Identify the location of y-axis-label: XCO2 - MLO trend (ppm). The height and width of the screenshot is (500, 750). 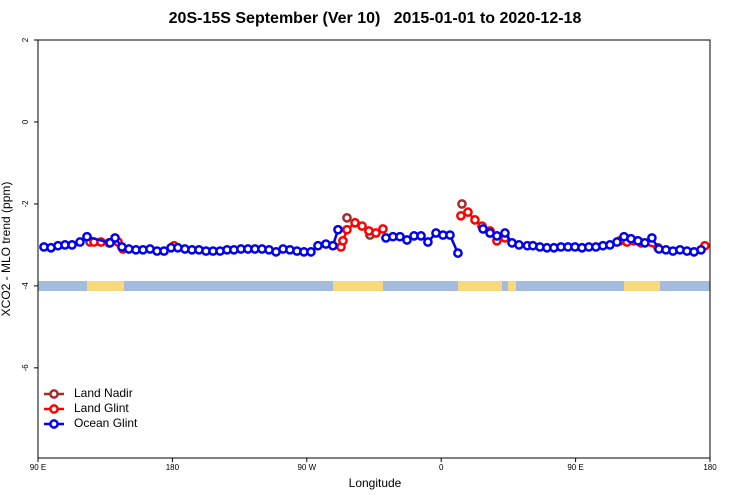
(6, 249).